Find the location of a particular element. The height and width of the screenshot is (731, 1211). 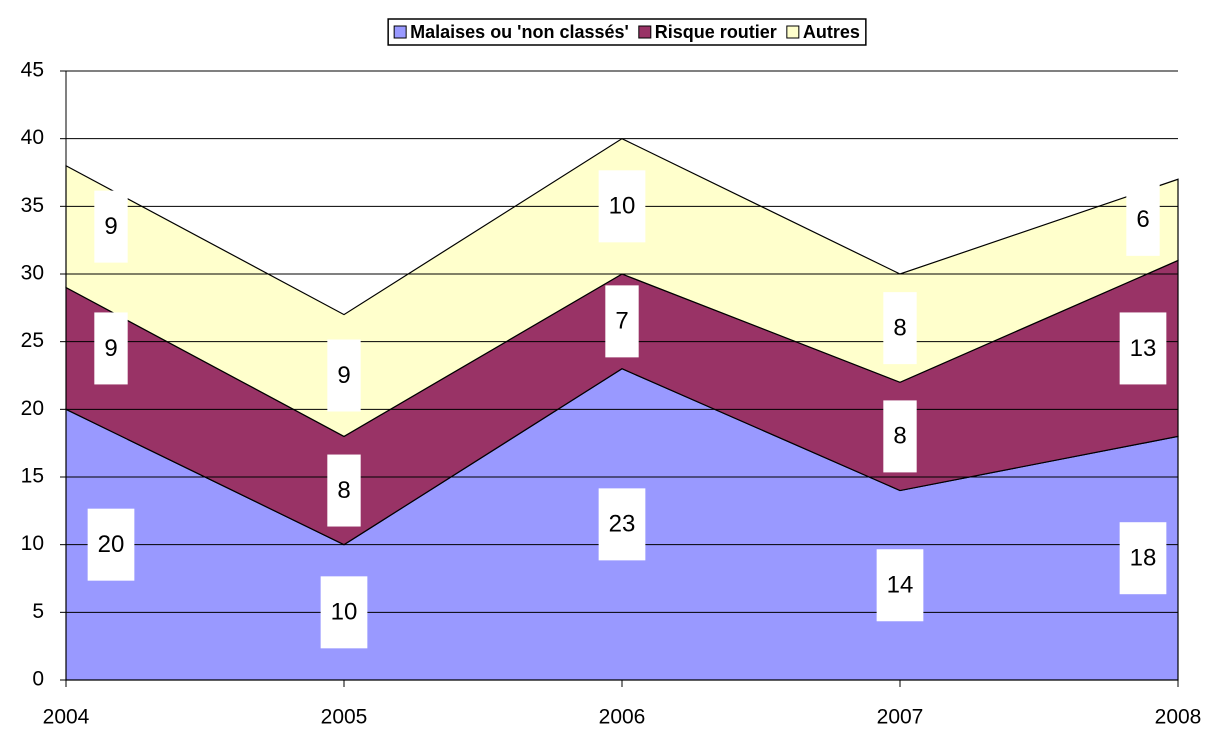

y-tick-label: 30 is located at coordinates (32, 273).